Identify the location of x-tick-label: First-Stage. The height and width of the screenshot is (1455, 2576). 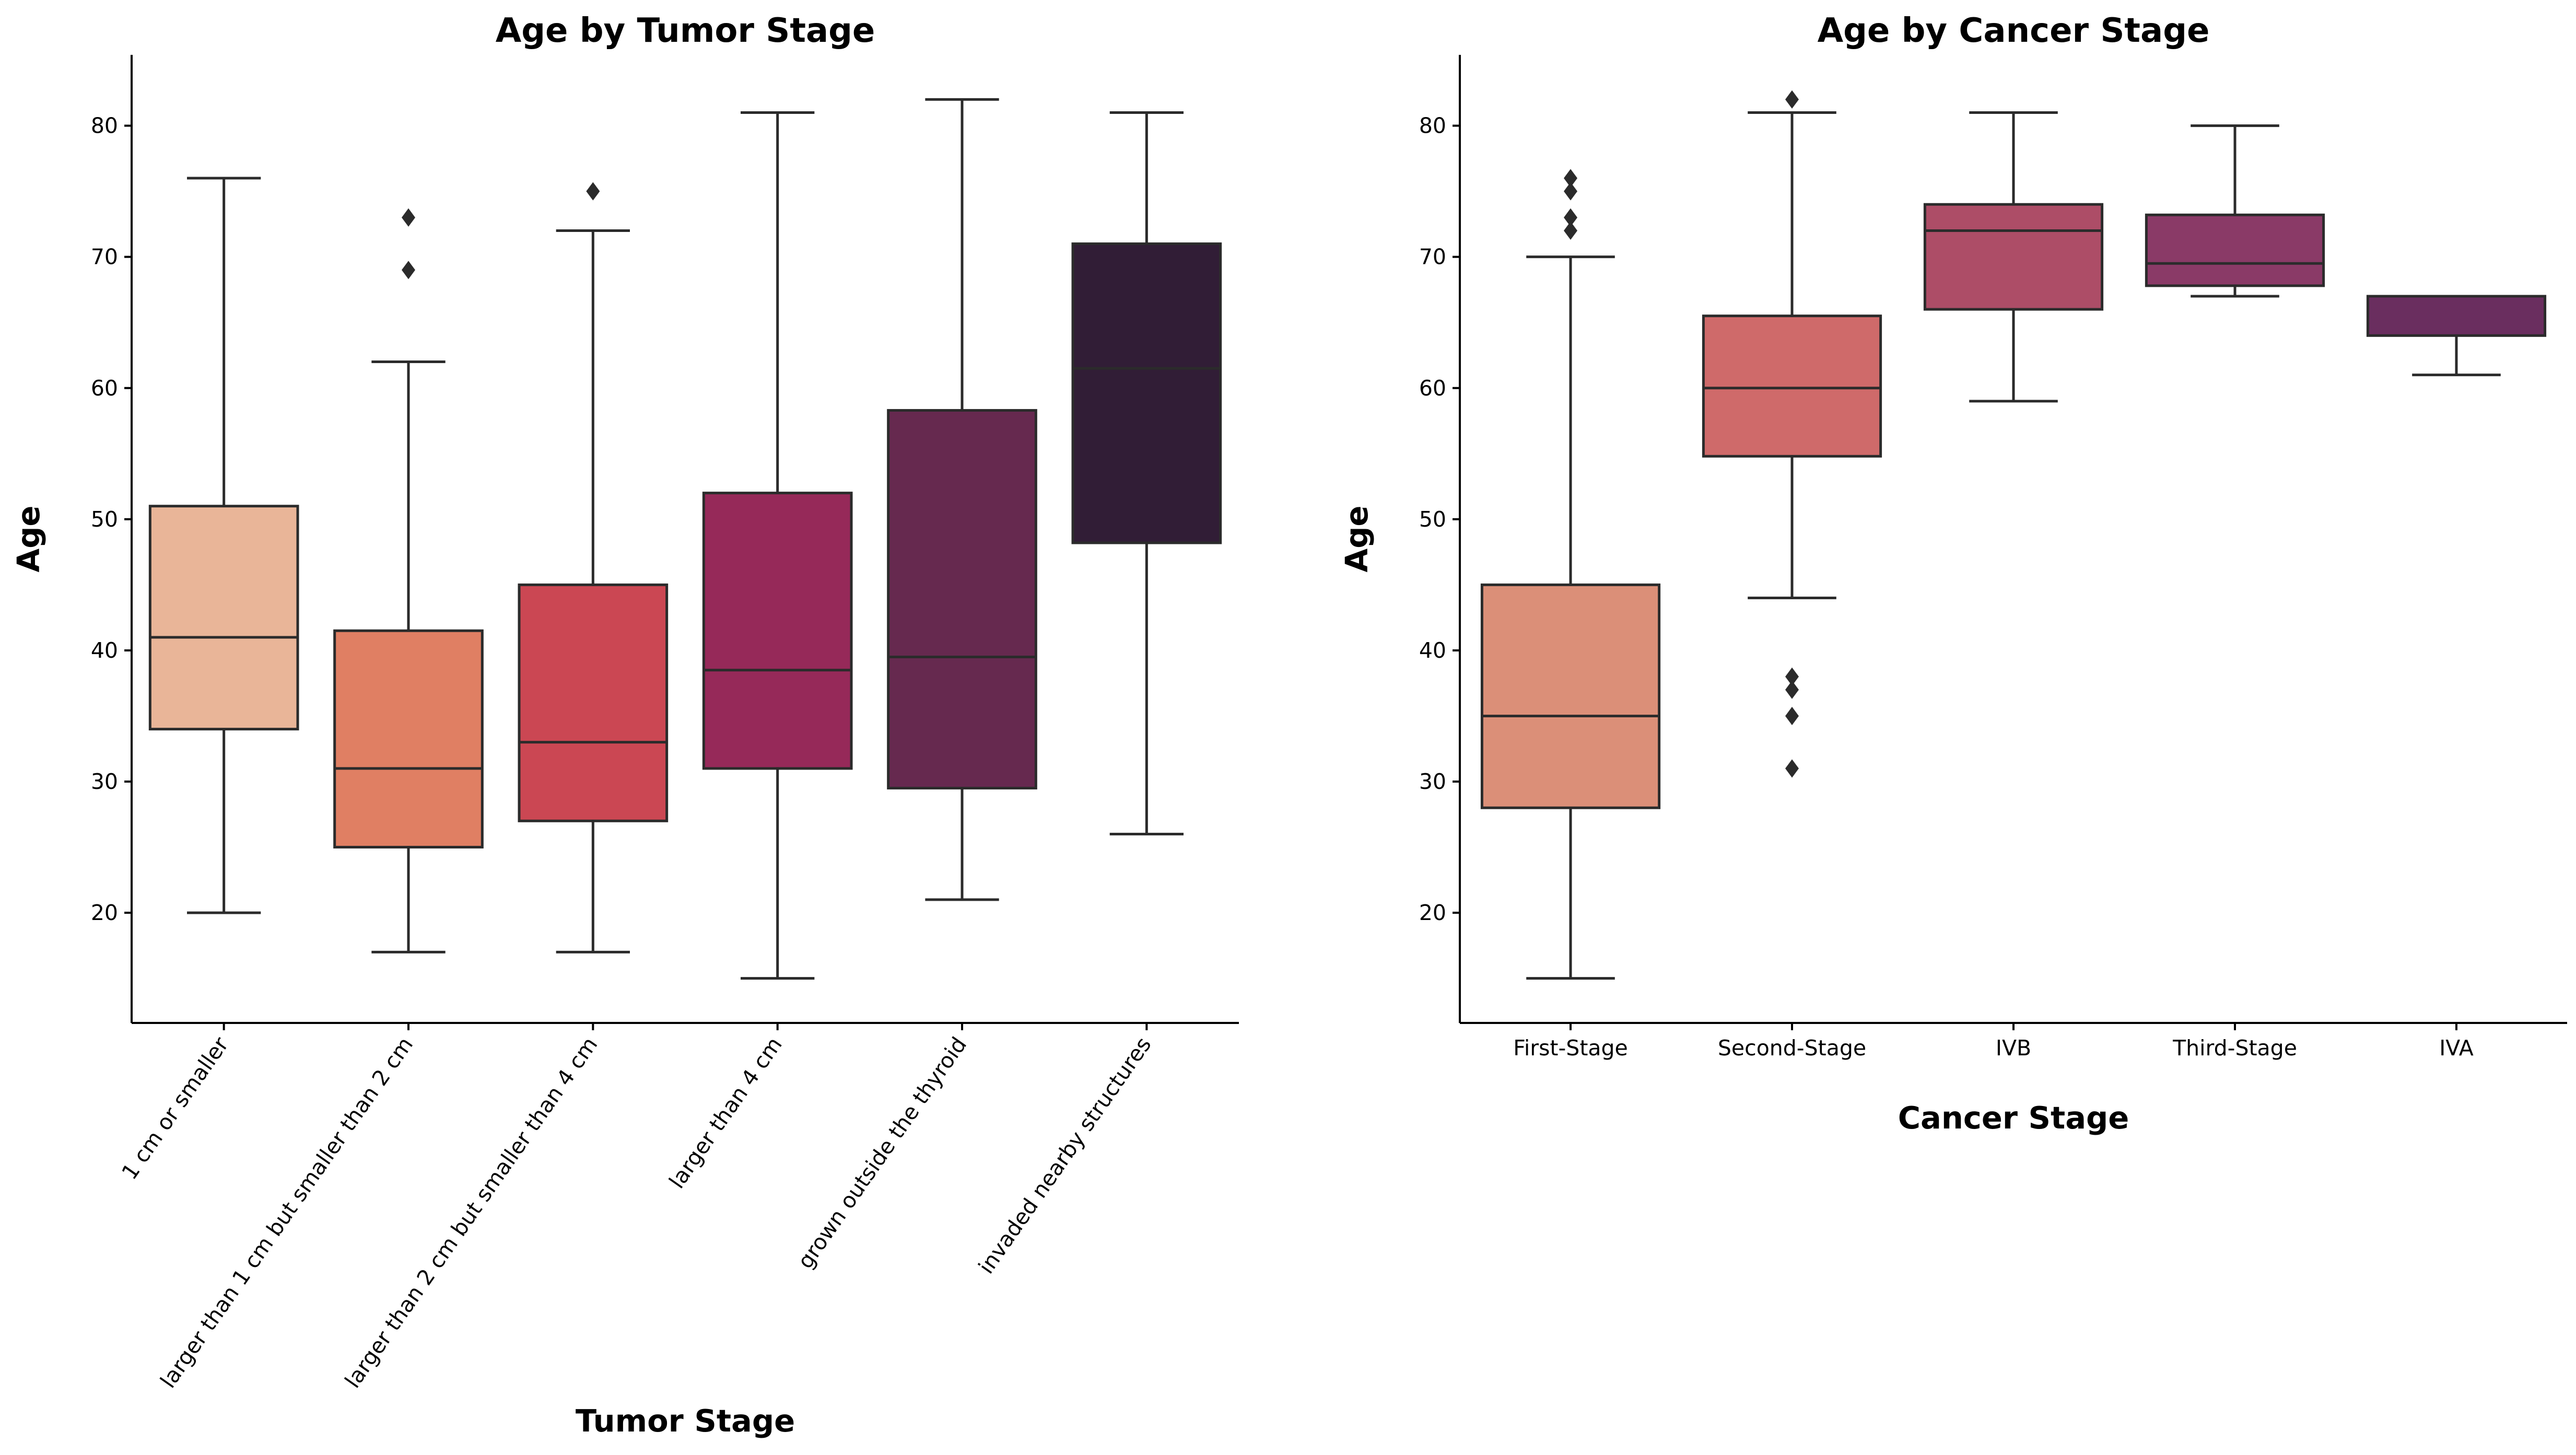
(1570, 1048).